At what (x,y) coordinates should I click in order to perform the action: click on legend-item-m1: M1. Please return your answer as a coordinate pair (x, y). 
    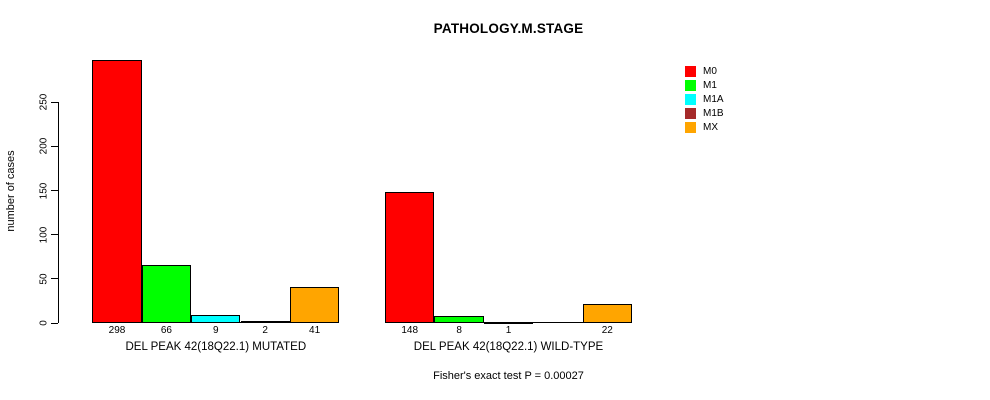
    Looking at the image, I should click on (701, 85).